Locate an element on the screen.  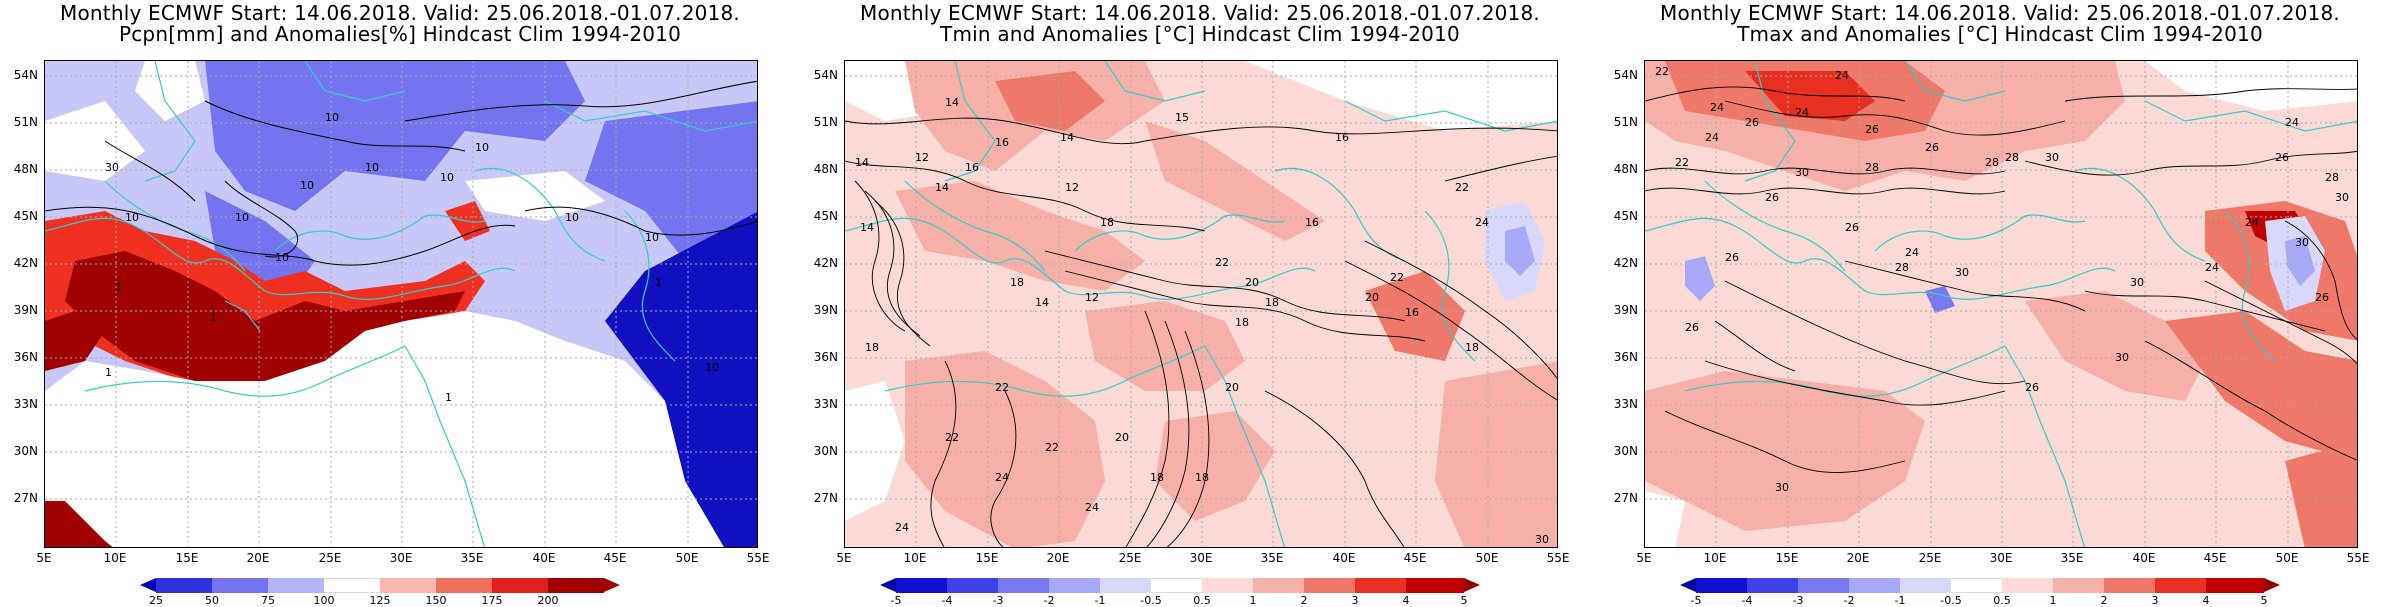
contour-label: 12 is located at coordinates (1072, 187).